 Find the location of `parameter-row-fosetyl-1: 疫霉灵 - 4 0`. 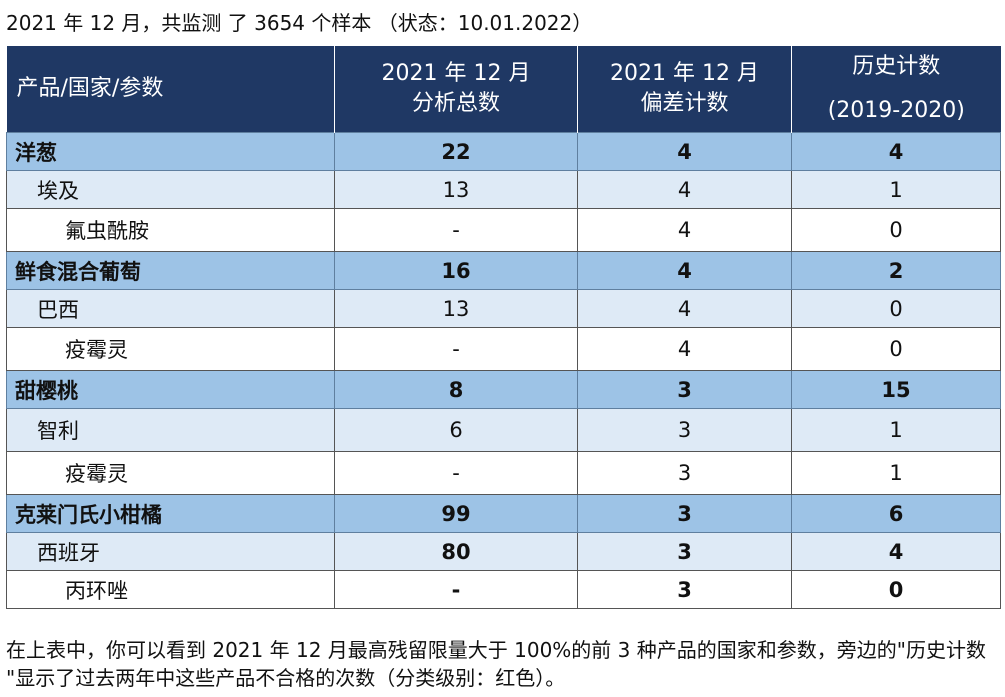

parameter-row-fosetyl-1: 疫霉灵 - 4 0 is located at coordinates (503, 349).